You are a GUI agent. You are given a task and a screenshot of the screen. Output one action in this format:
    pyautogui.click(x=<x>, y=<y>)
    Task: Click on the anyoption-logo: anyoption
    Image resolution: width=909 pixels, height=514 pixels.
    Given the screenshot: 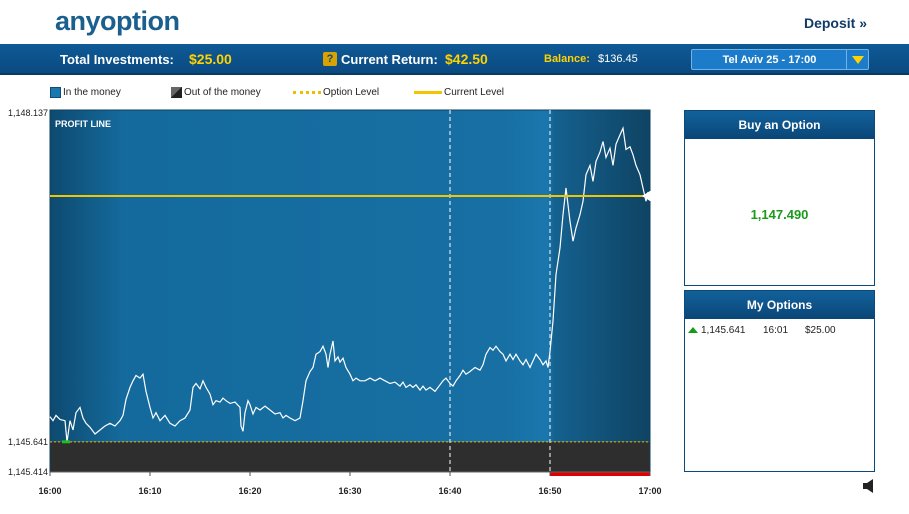 What is the action you would take?
    pyautogui.click(x=117, y=21)
    